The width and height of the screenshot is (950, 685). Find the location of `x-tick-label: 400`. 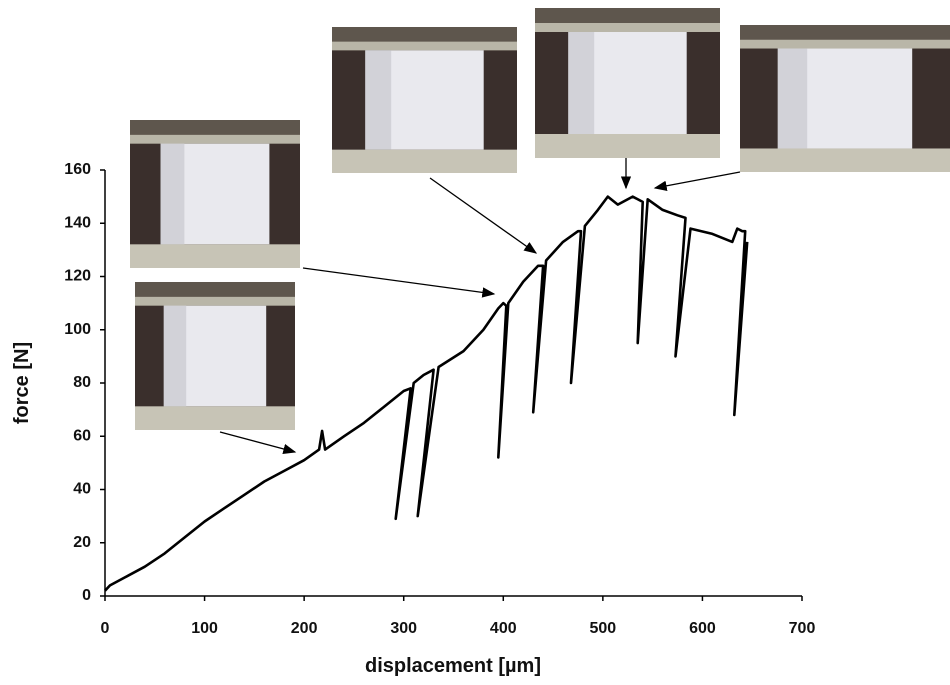

x-tick-label: 400 is located at coordinates (503, 628).